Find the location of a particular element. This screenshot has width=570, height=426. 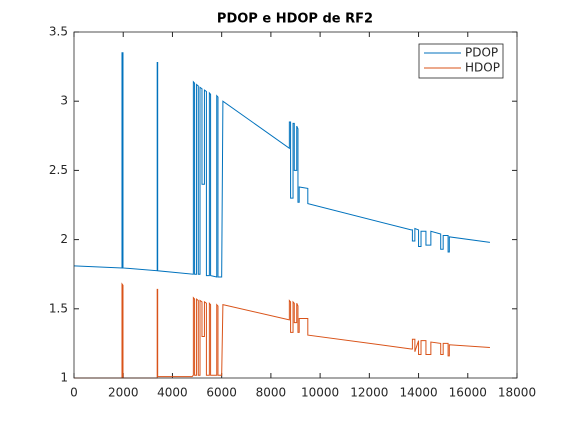

x-tick-label: 16000 is located at coordinates (468, 393).